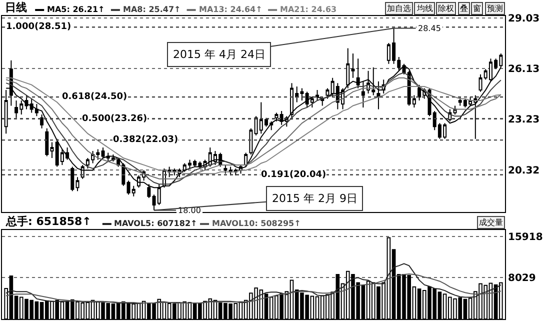 This screenshot has width=550, height=321. Describe the element at coordinates (524, 120) in the screenshot. I see `y-tick-label: 23.23` at that location.